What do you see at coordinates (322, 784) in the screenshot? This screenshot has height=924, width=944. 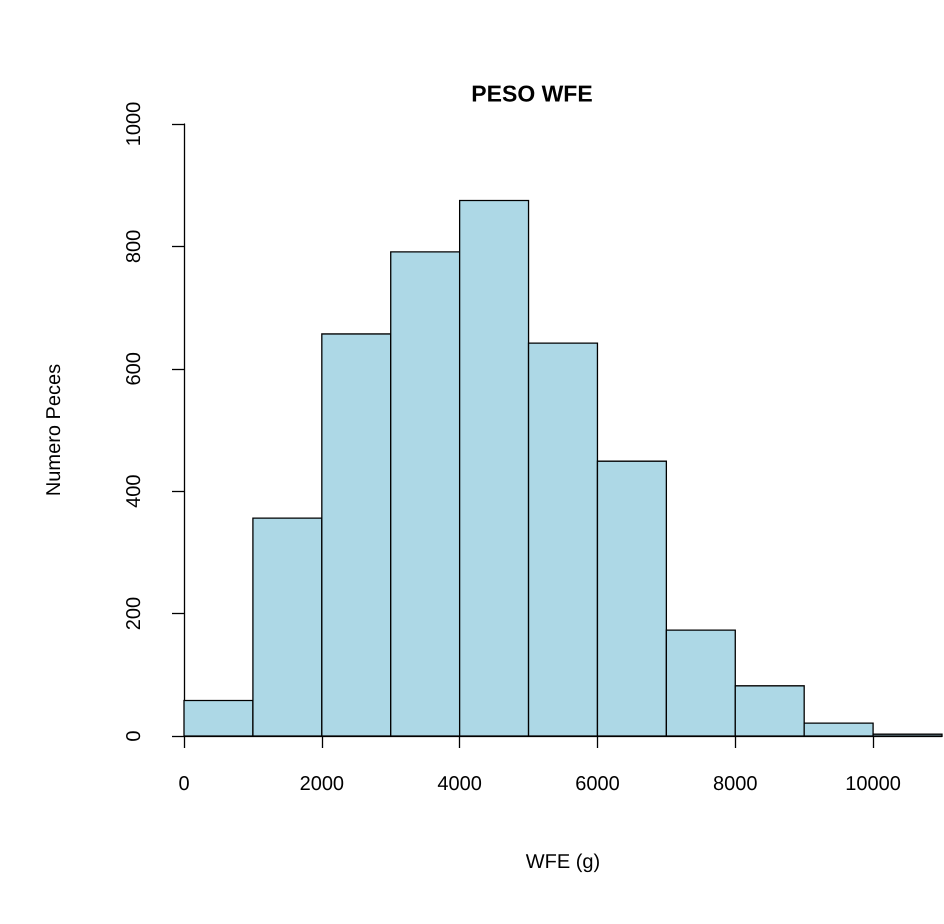 I see `x-tick-label: 2000` at bounding box center [322, 784].